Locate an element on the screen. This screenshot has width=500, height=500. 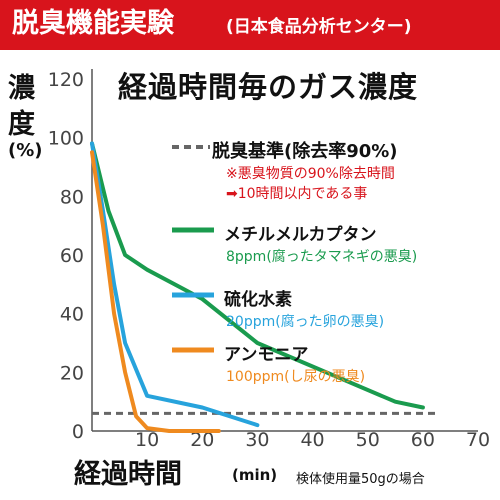
x-tick-label: 60 is located at coordinates (423, 440).